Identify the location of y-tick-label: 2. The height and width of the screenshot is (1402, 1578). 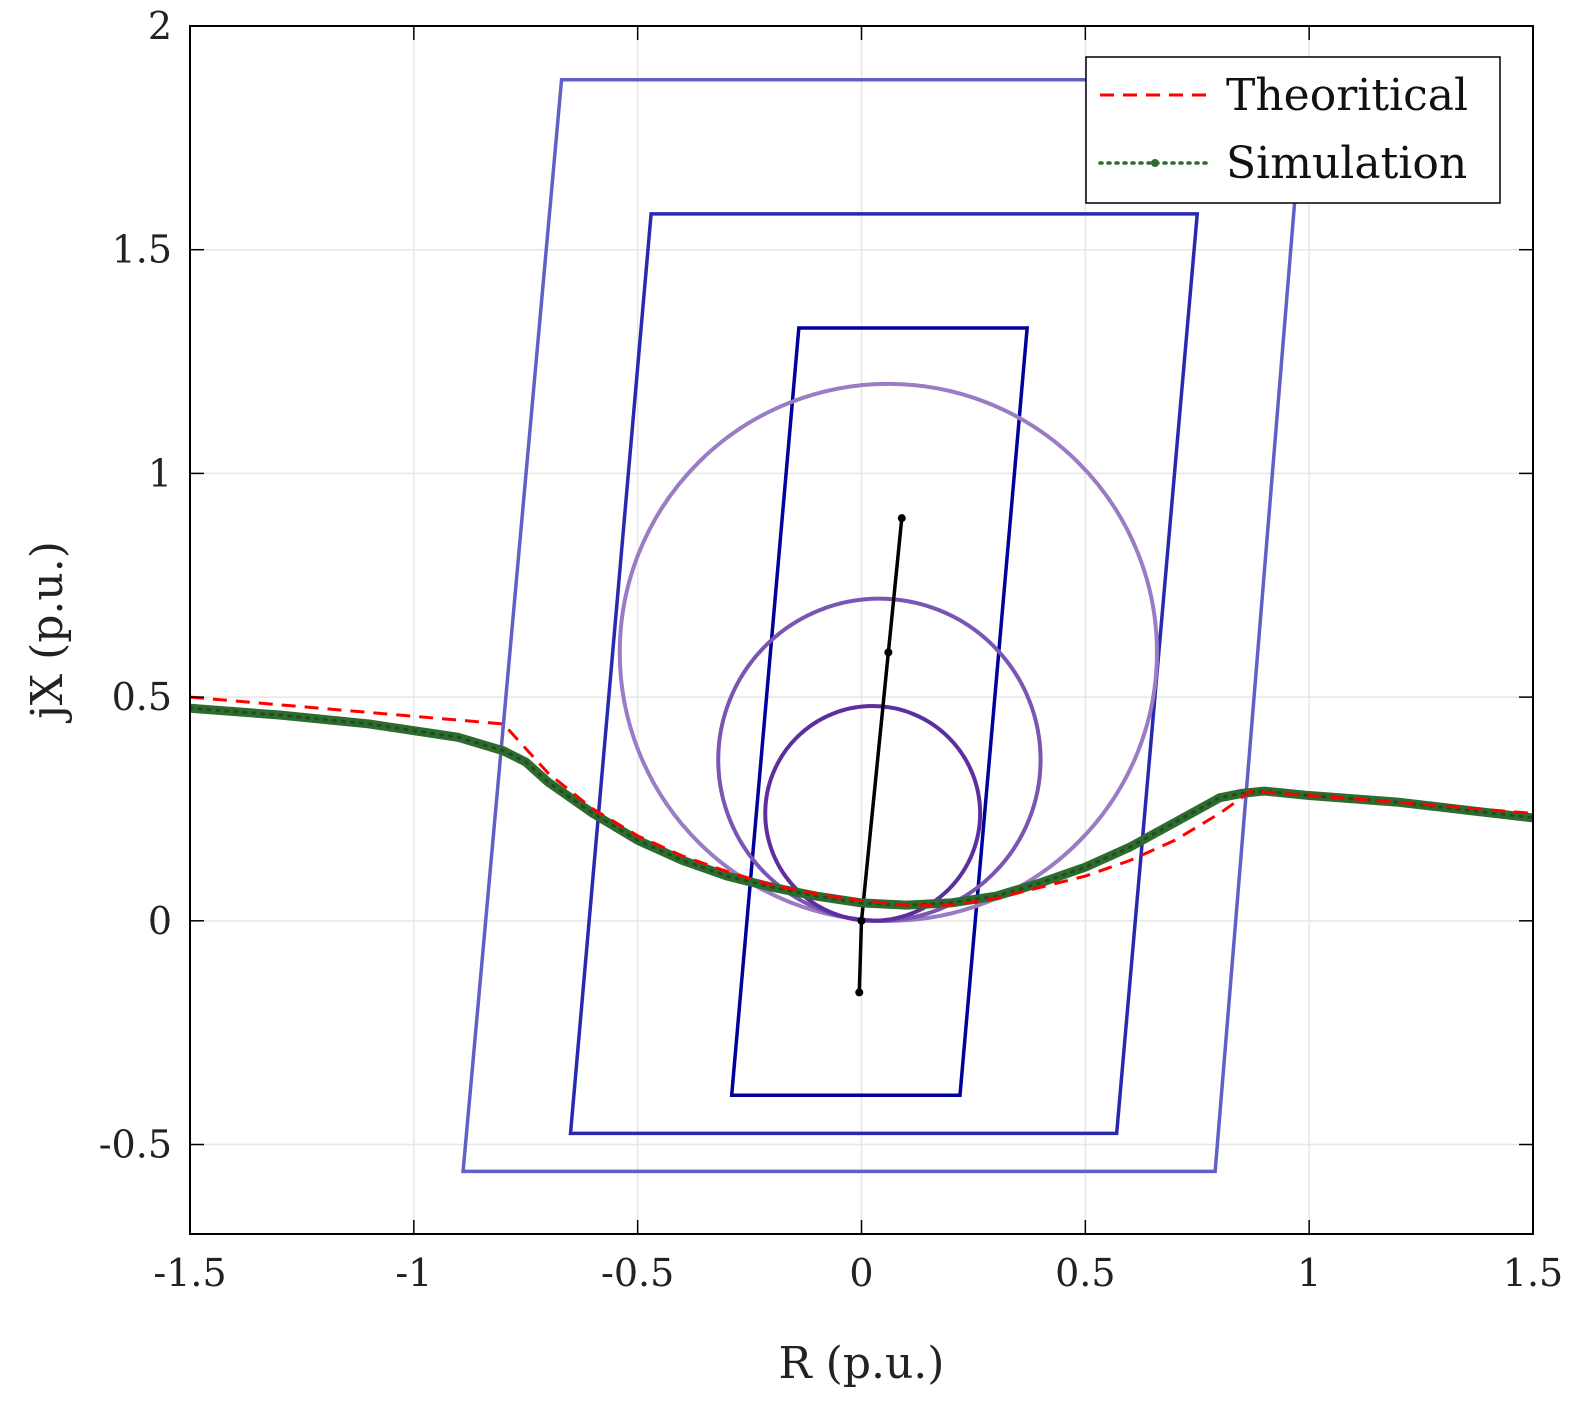
(160, 26).